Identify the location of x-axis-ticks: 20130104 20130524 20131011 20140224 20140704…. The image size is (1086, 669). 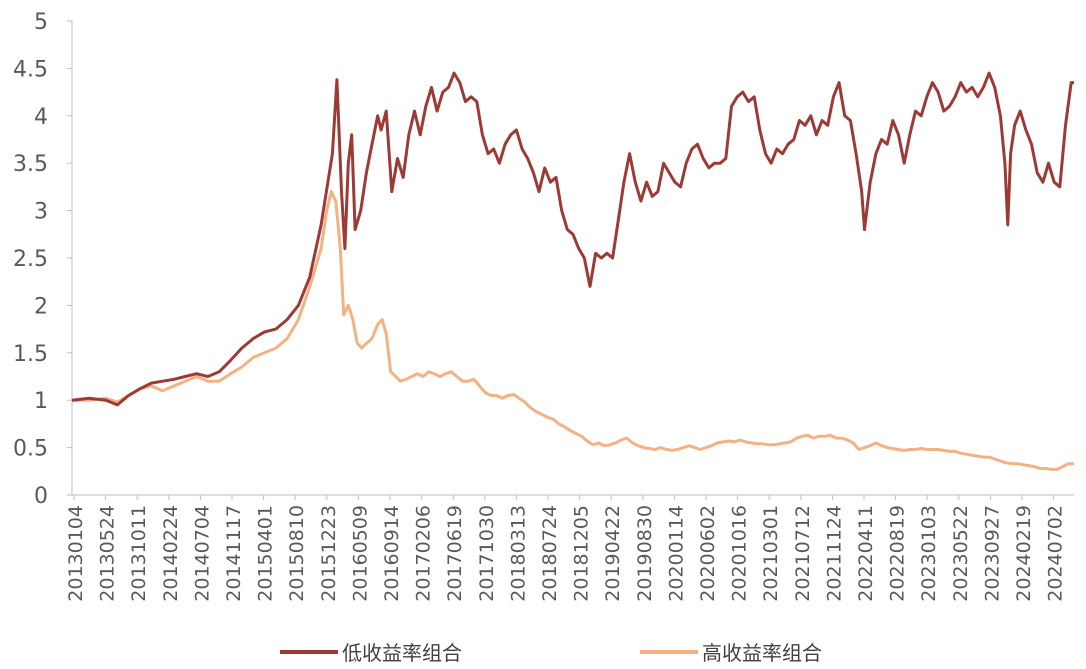
(566, 548).